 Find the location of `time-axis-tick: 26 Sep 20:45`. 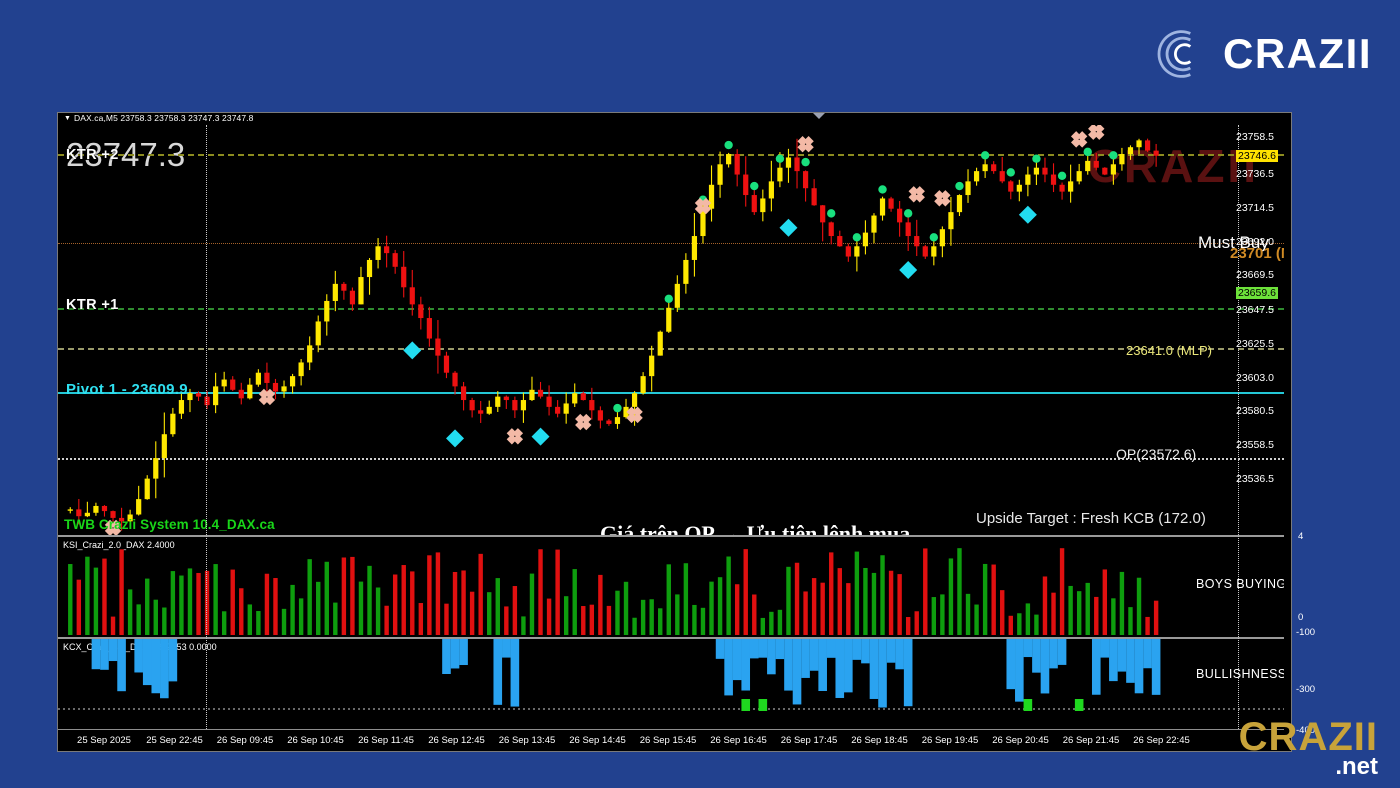

time-axis-tick: 26 Sep 20:45 is located at coordinates (1020, 740).